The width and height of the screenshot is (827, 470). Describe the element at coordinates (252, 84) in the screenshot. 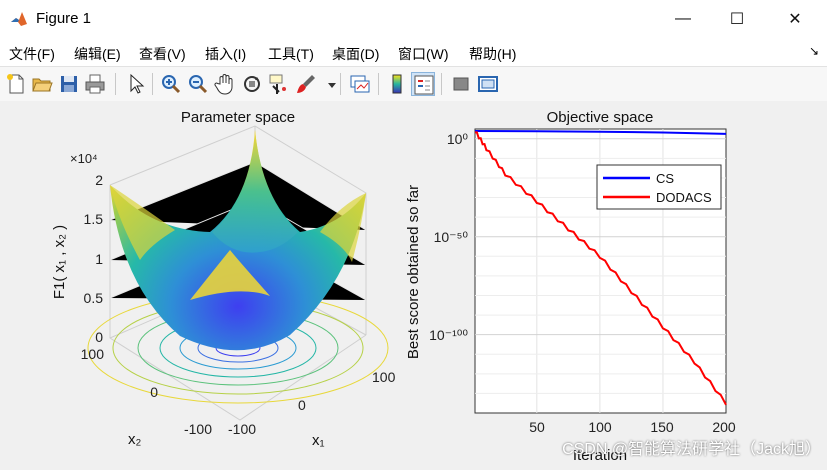

I see `rotate-3d-icon` at that location.